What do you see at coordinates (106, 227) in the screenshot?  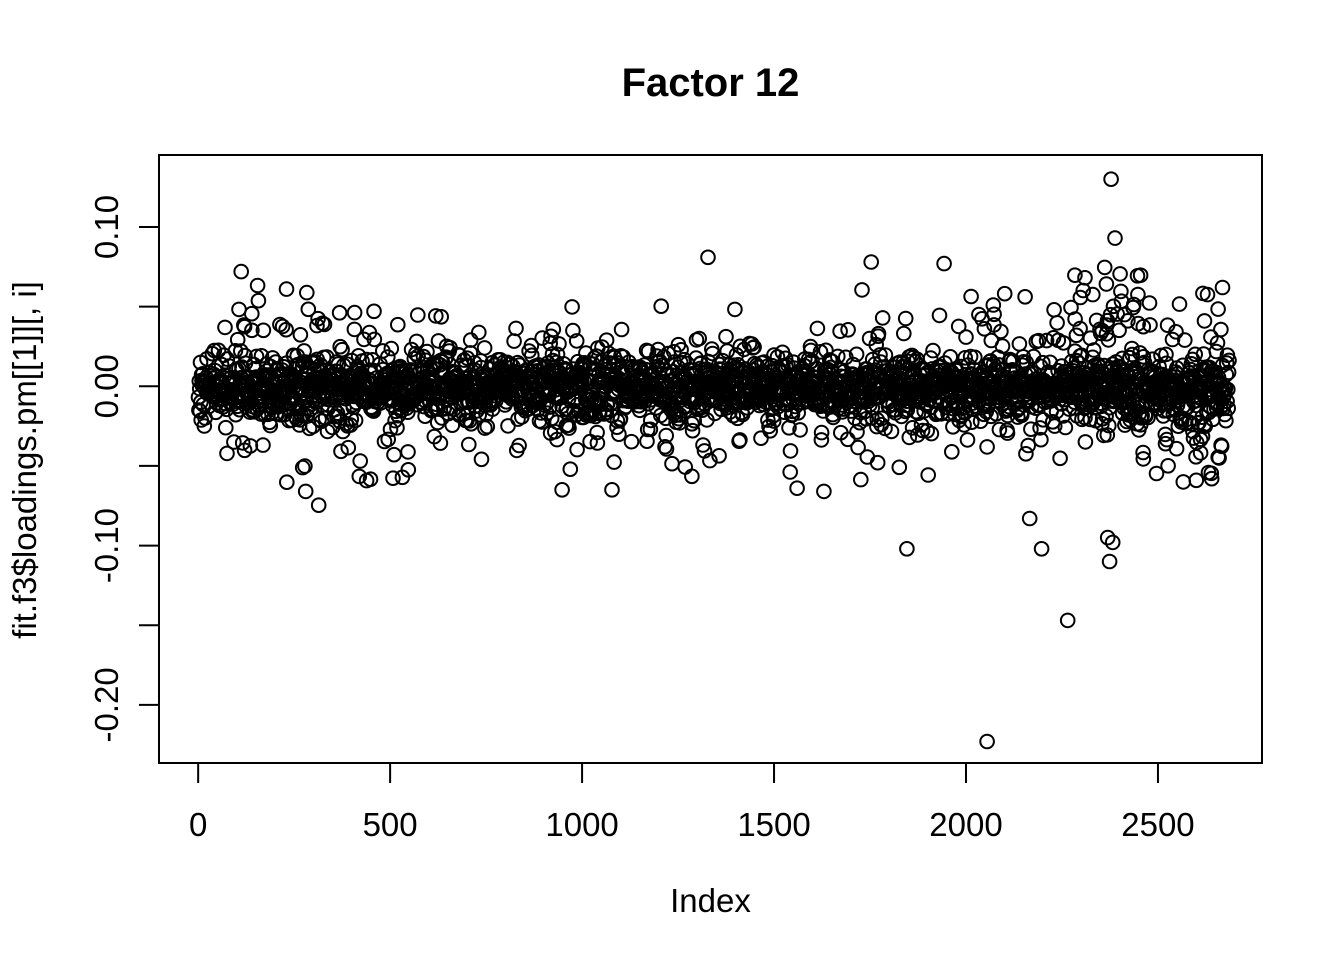 I see `y-tick-label: 0.10` at bounding box center [106, 227].